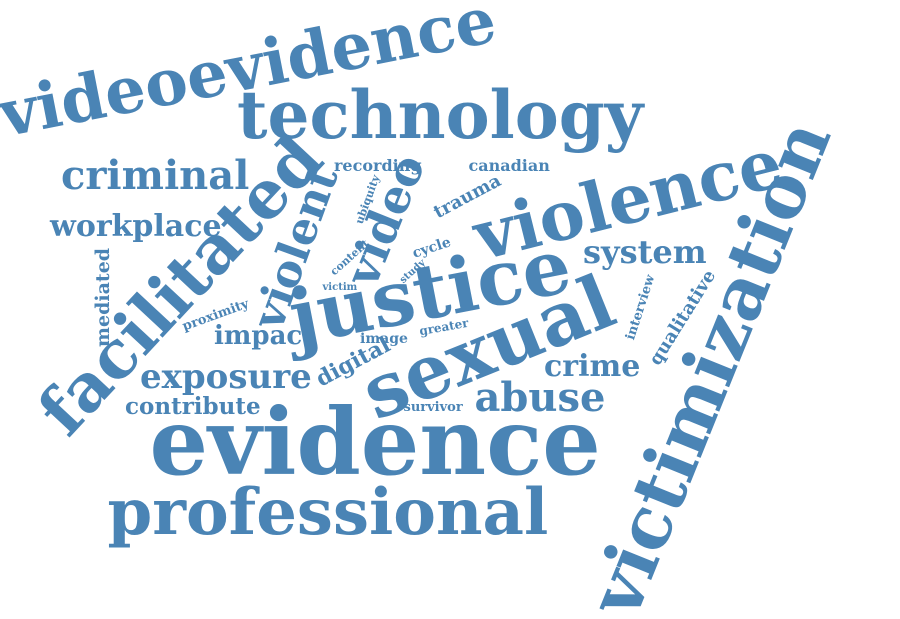 This screenshot has width=900, height=619. Describe the element at coordinates (509, 165) in the screenshot. I see `word-canadian: canadian` at that location.